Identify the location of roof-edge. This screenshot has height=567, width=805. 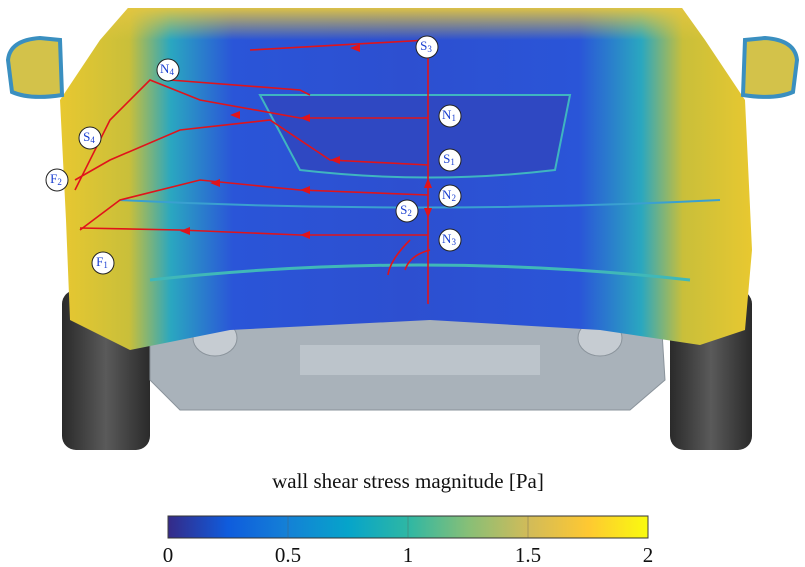
(402, 24).